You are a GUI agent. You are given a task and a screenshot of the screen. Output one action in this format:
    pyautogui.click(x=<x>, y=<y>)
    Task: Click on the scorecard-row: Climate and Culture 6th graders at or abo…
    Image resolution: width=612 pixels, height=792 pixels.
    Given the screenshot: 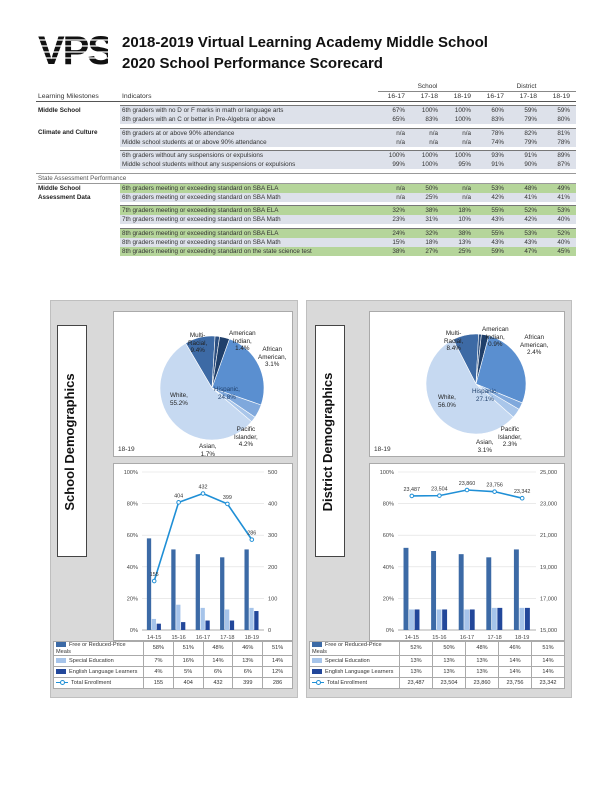 What is the action you would take?
    pyautogui.click(x=306, y=132)
    